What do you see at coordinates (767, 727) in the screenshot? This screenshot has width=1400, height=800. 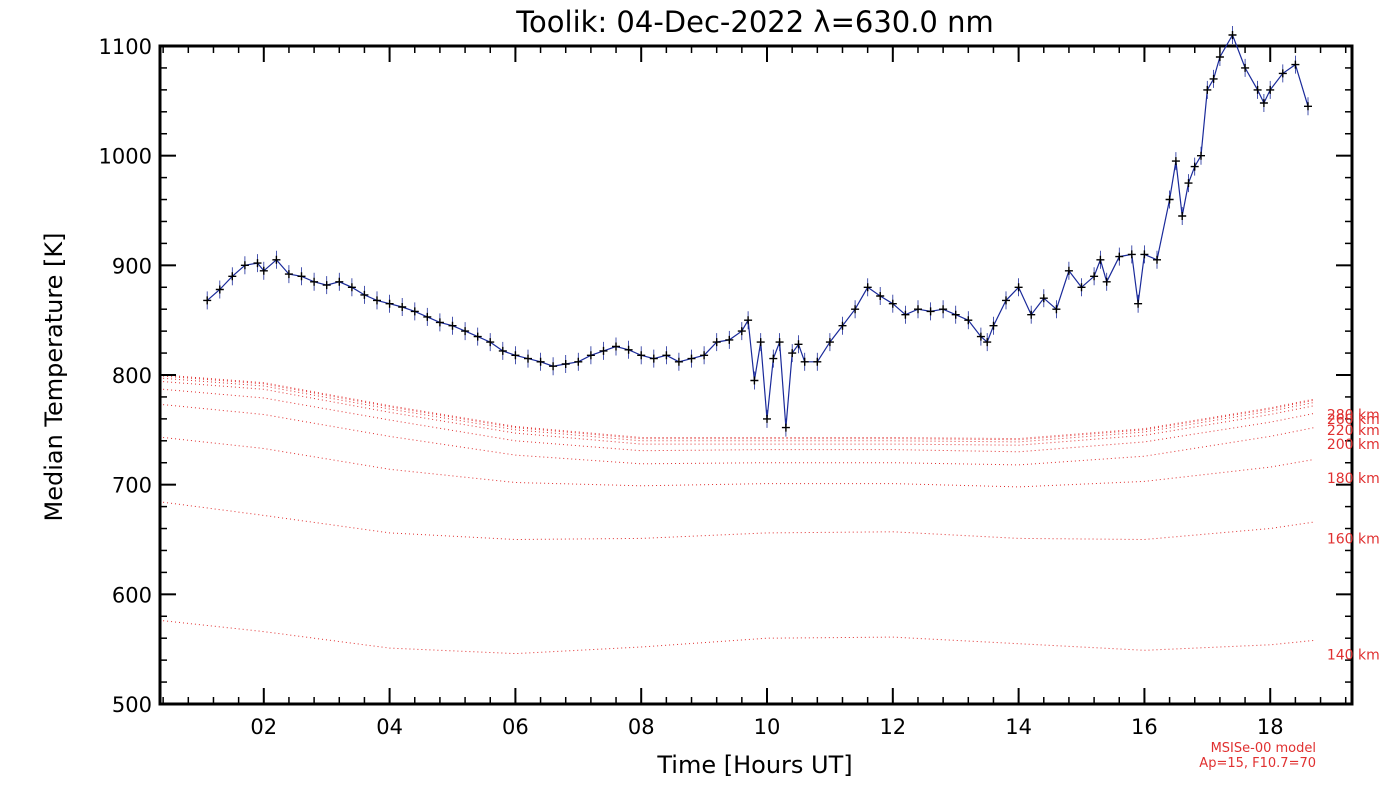 I see `x-tick-label: 10` at bounding box center [767, 727].